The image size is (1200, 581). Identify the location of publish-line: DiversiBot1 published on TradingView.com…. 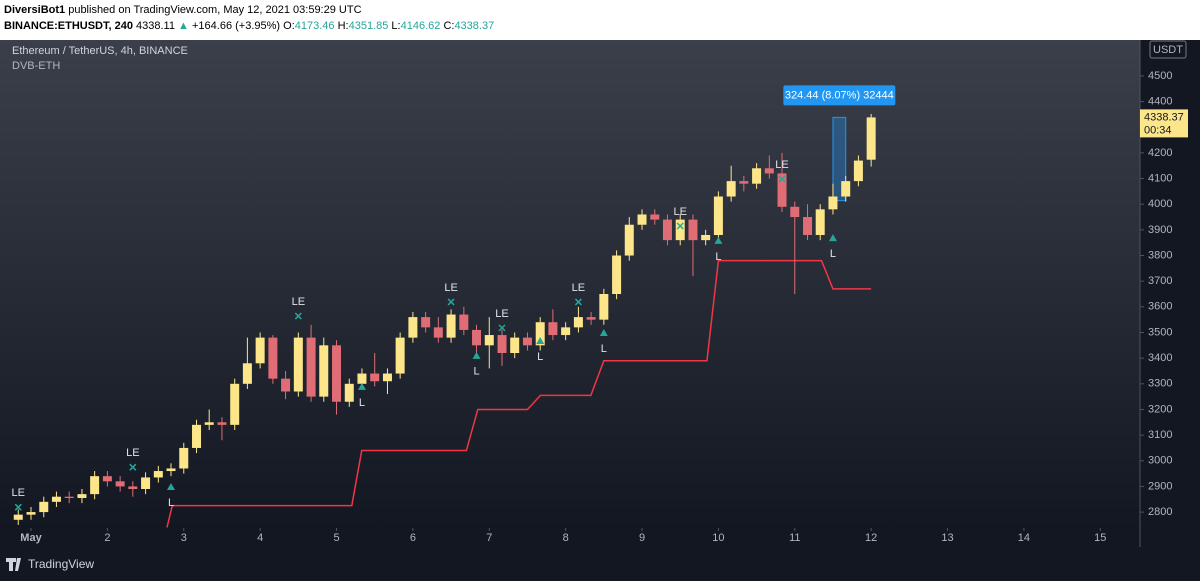
(183, 10).